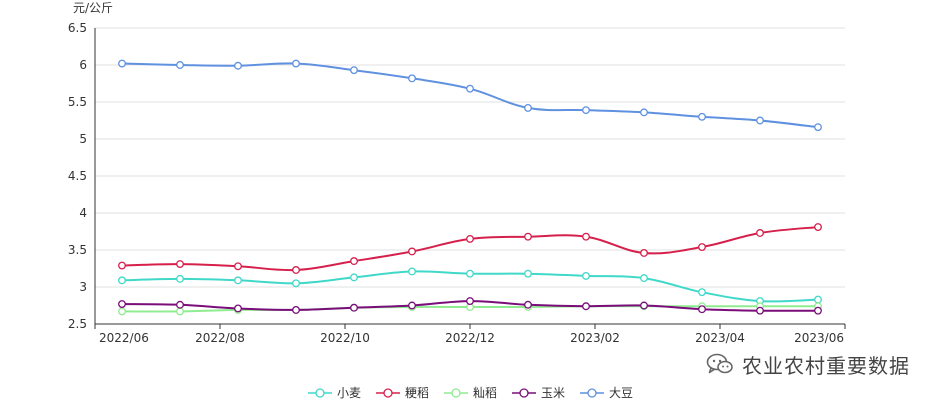 The image size is (940, 405). Describe the element at coordinates (124, 338) in the screenshot. I see `x-tick-label: 2022/06` at that location.